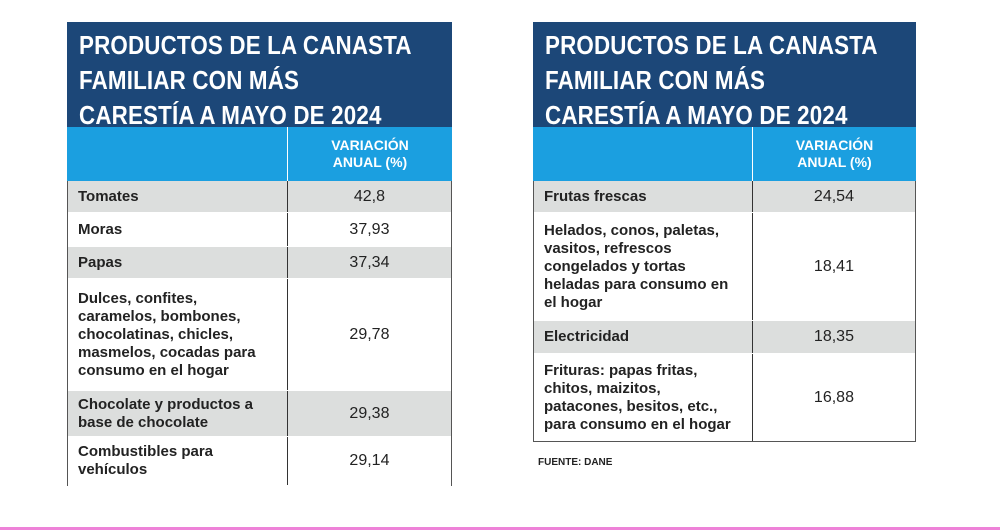  Describe the element at coordinates (369, 262) in the screenshot. I see `value-cell: 37,34` at that location.